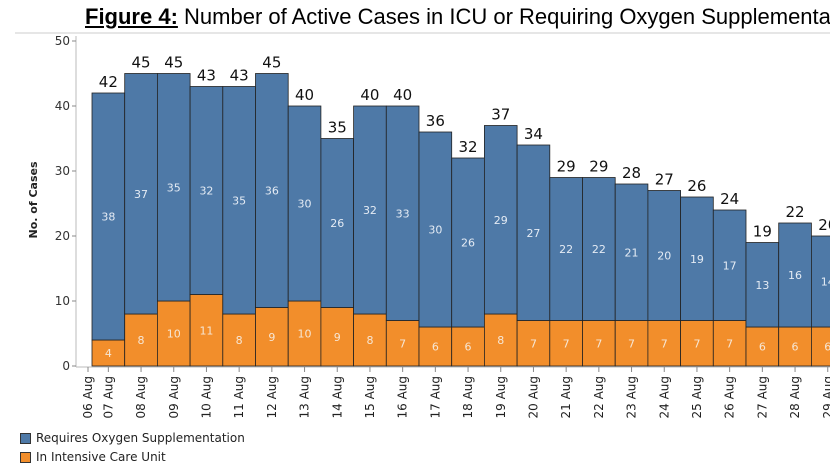 The width and height of the screenshot is (830, 468). I want to click on legend-item-icu: In Intensive Care Unit, so click(93, 457).